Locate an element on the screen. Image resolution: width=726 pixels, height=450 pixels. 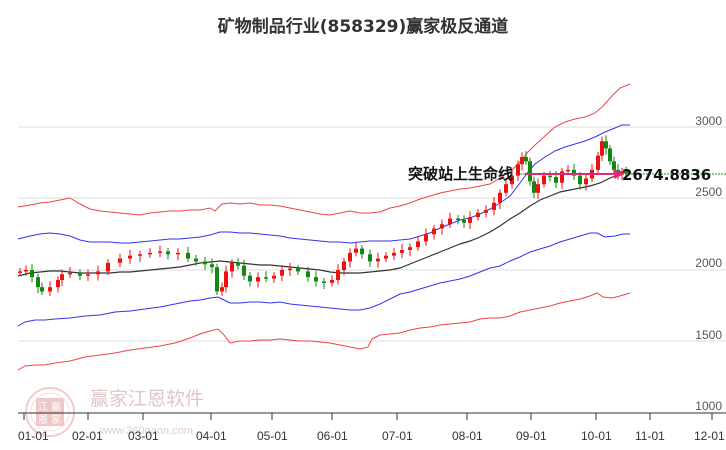
y-tick-label: 1000 is located at coordinates (708, 406).